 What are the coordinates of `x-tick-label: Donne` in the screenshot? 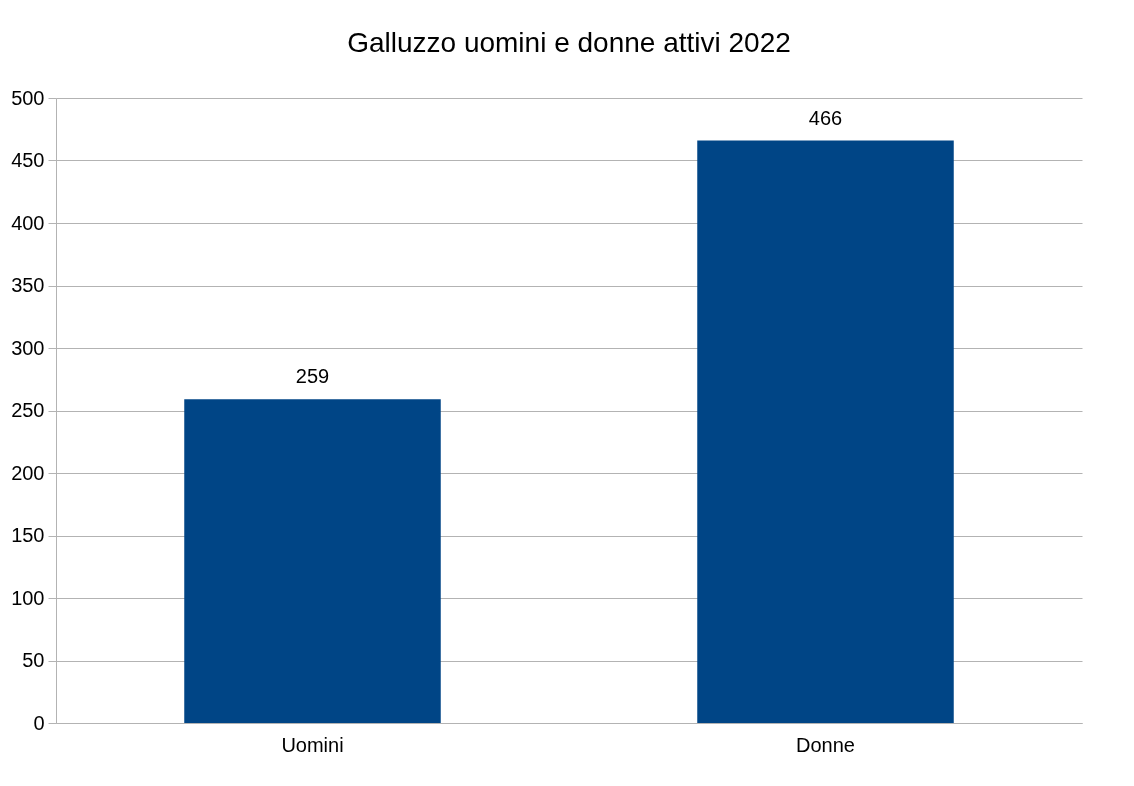 It's located at (825, 744).